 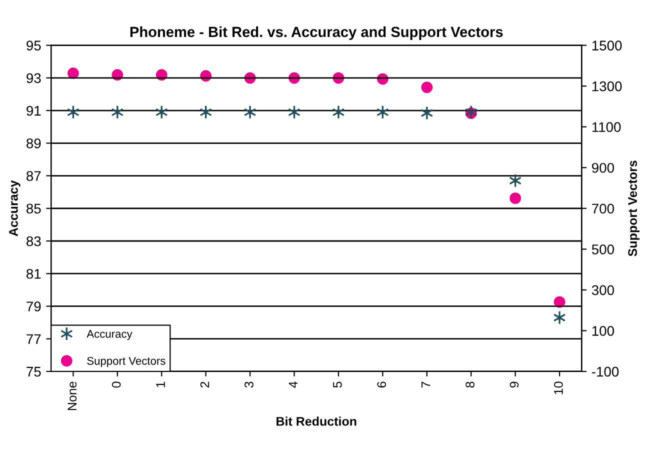 I want to click on y-tick-label: 95, so click(x=33, y=45).